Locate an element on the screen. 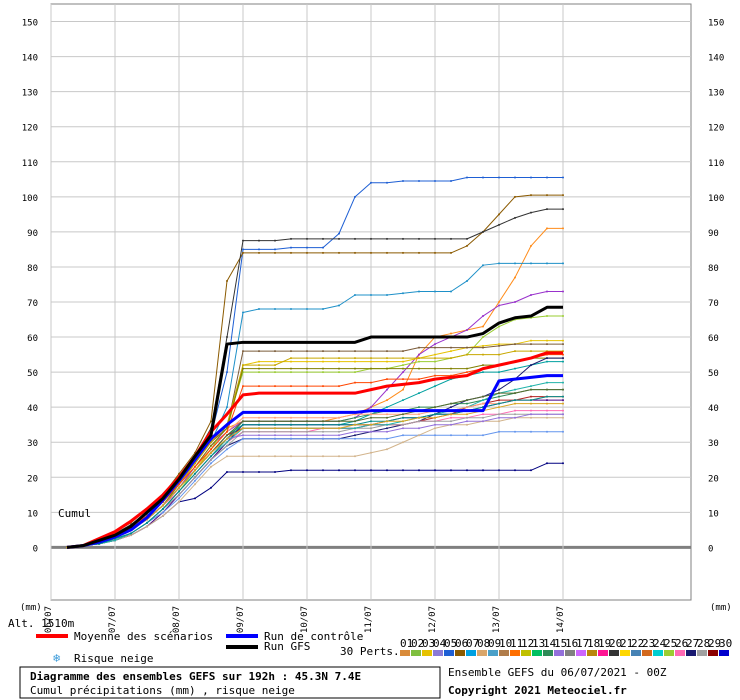 This screenshot has width=740, height=700. y-tick-label-right: 0 is located at coordinates (710, 549).